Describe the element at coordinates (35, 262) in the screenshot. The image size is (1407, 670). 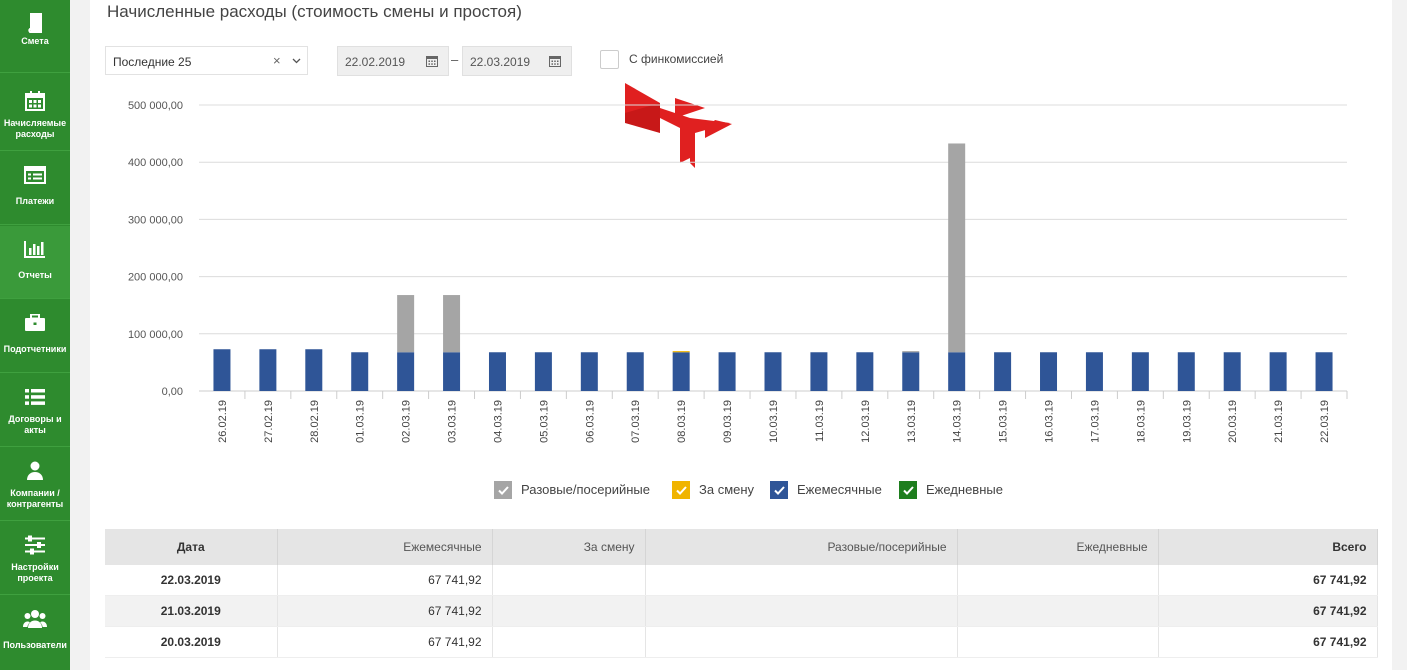
I see `sidebar-item-reports: Отчеты` at that location.